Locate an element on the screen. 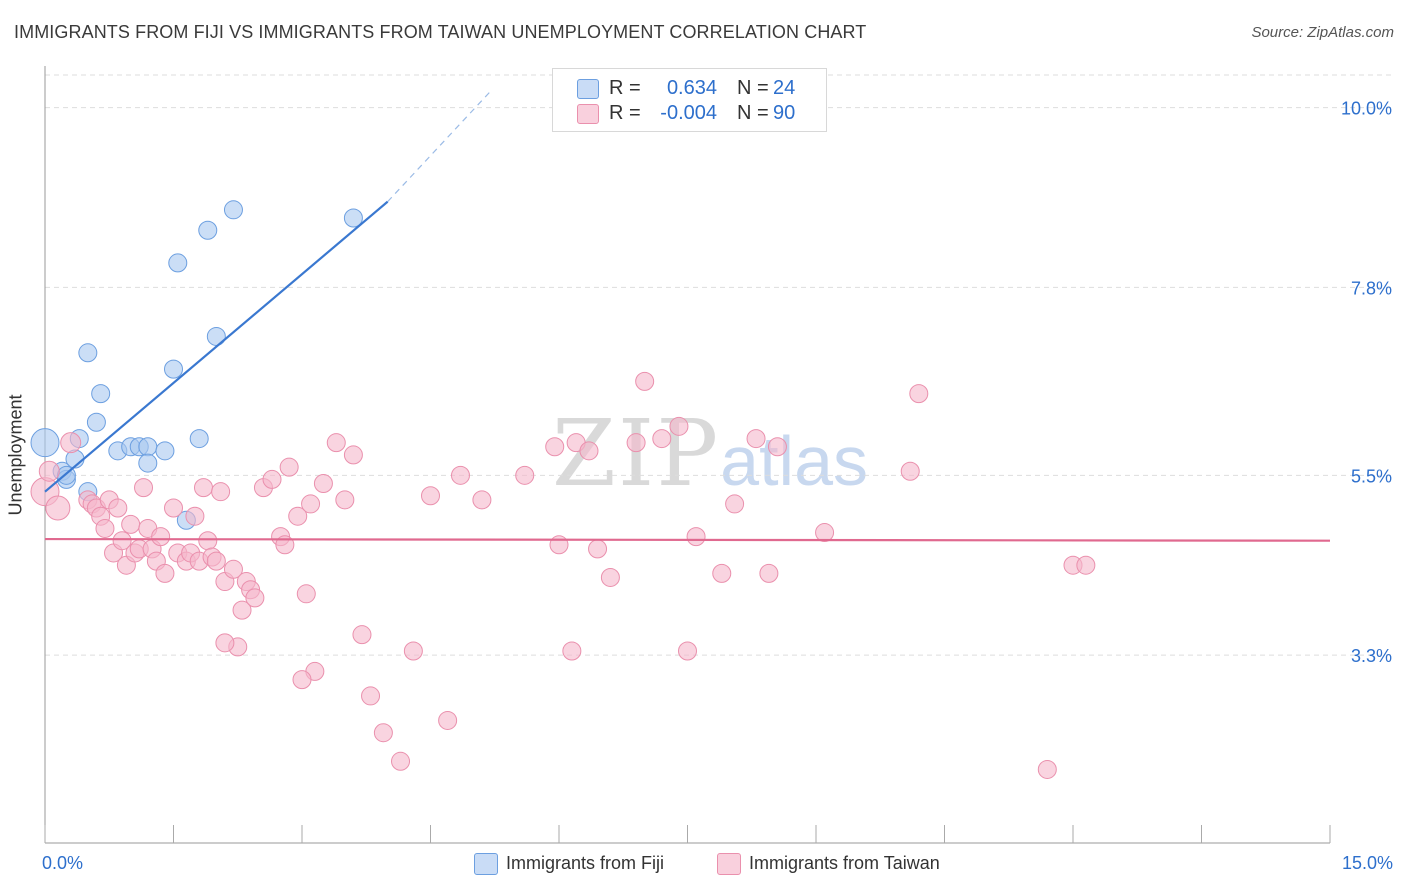  watermark-atlas: atlas is located at coordinates (794, 461).